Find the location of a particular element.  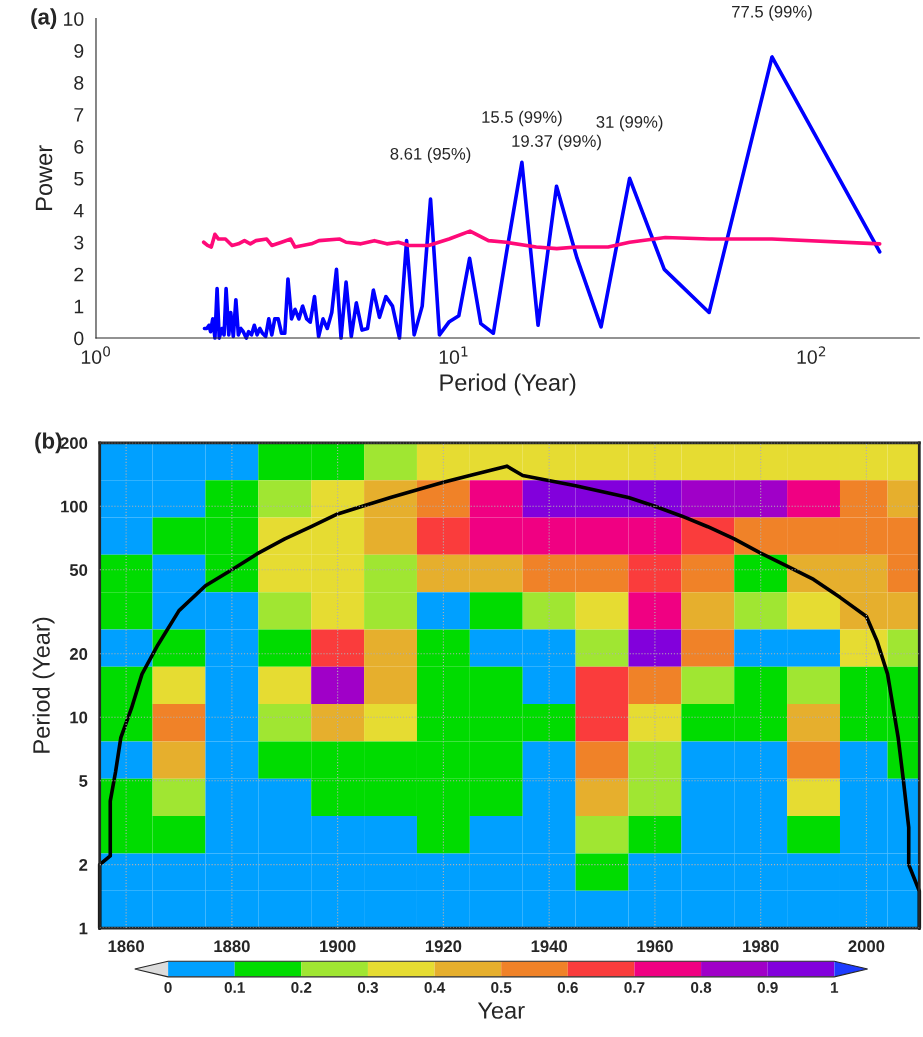

x-tick-label: 1860 is located at coordinates (126, 946).